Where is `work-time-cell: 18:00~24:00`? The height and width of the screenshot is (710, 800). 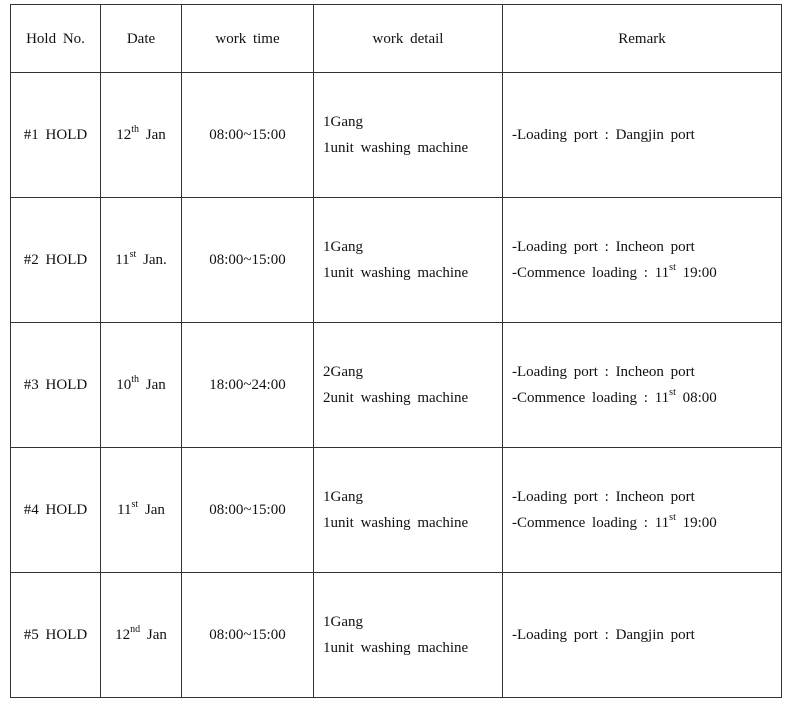
work-time-cell: 18:00~24:00 is located at coordinates (247, 385).